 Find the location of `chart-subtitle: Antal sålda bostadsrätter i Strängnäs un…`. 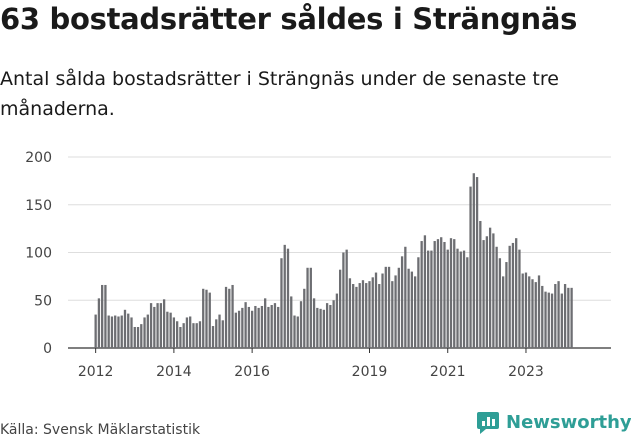

chart-subtitle: Antal sålda bostadsrätter i Strängnäs un… is located at coordinates (279, 94).